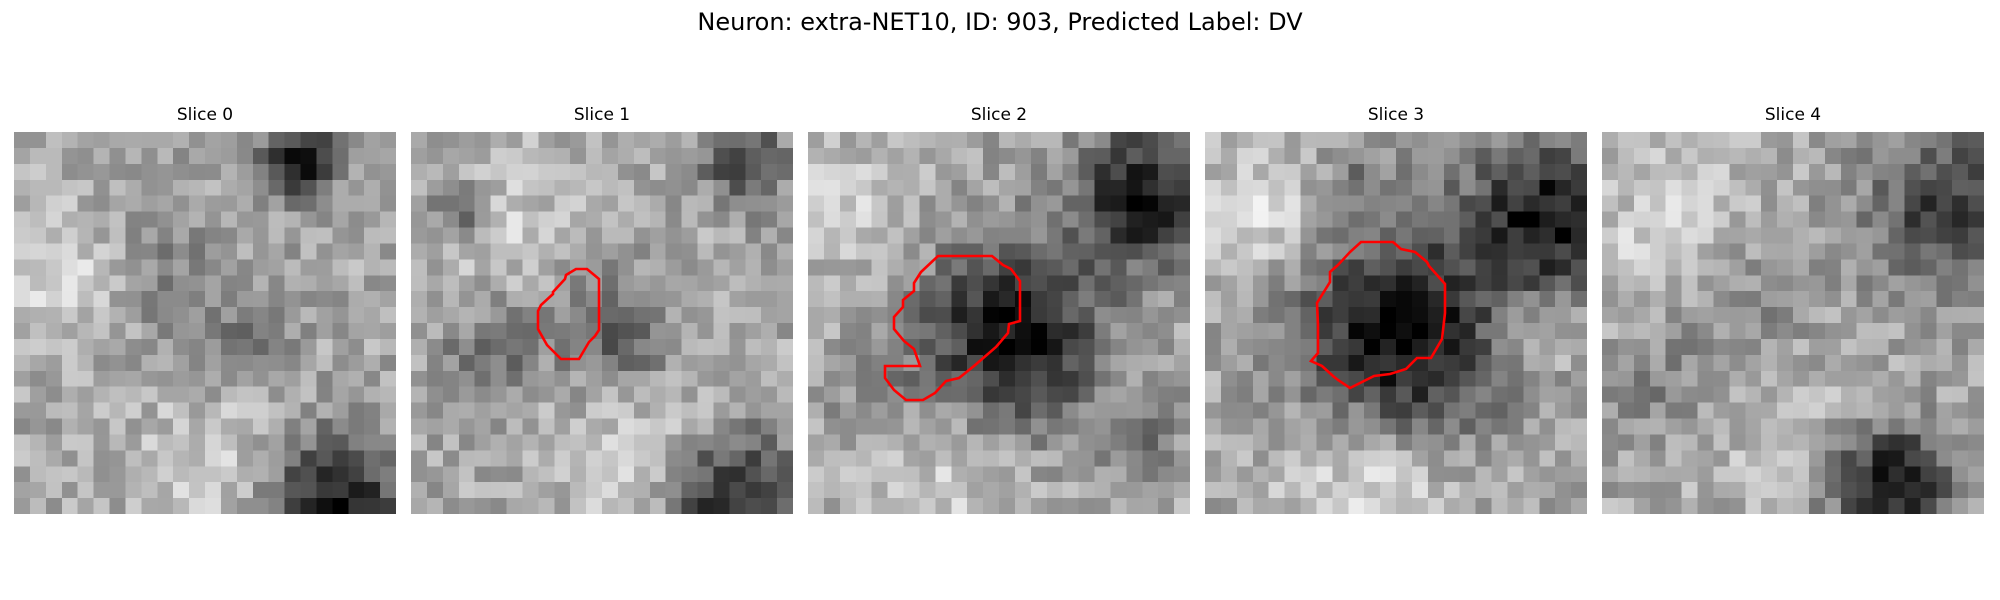 The image size is (2000, 600). Describe the element at coordinates (1793, 115) in the screenshot. I see `slice-title-4: Slice 4` at that location.